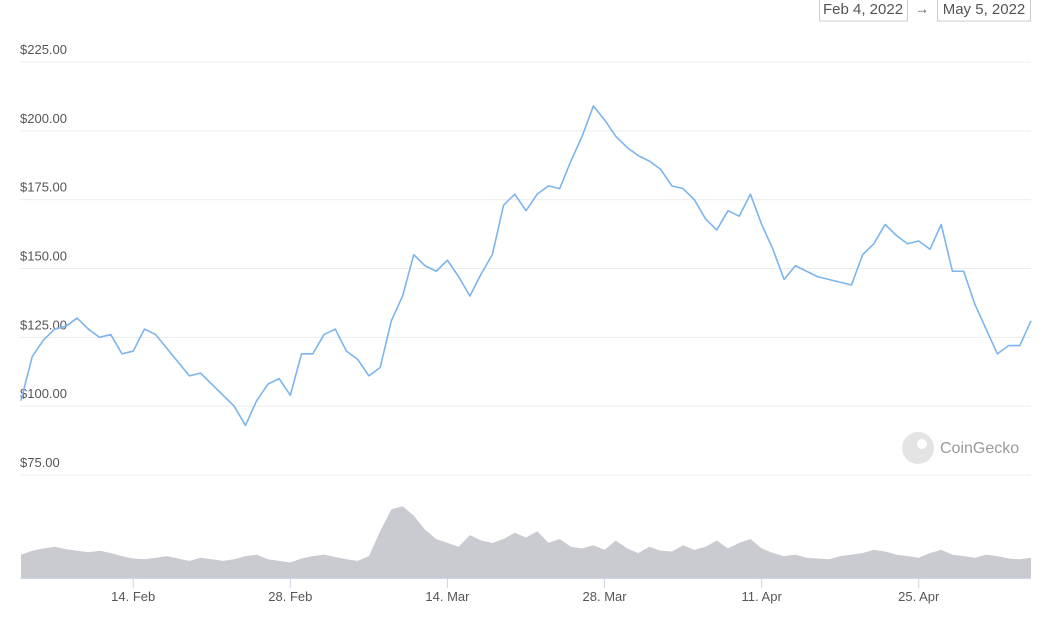 This screenshot has height=623, width=1052. I want to click on y-tick-label: $75.00, so click(40, 462).